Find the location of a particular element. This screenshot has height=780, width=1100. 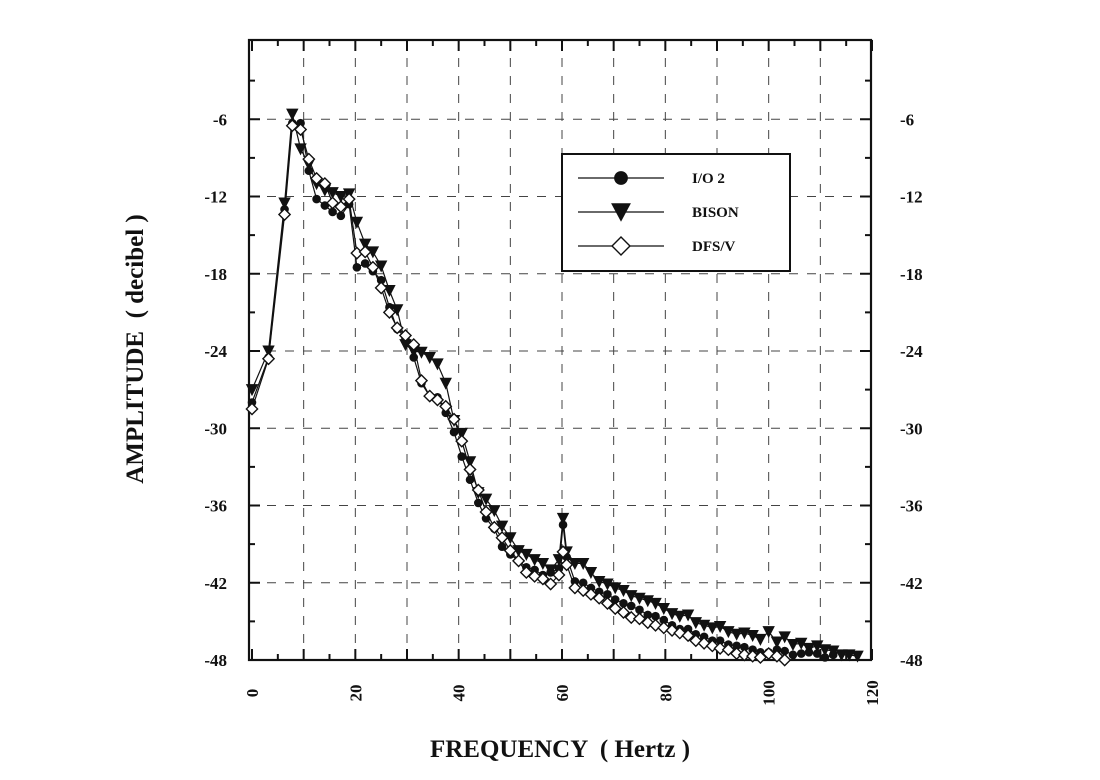

y-tick-label-right: -6 is located at coordinates (907, 119).